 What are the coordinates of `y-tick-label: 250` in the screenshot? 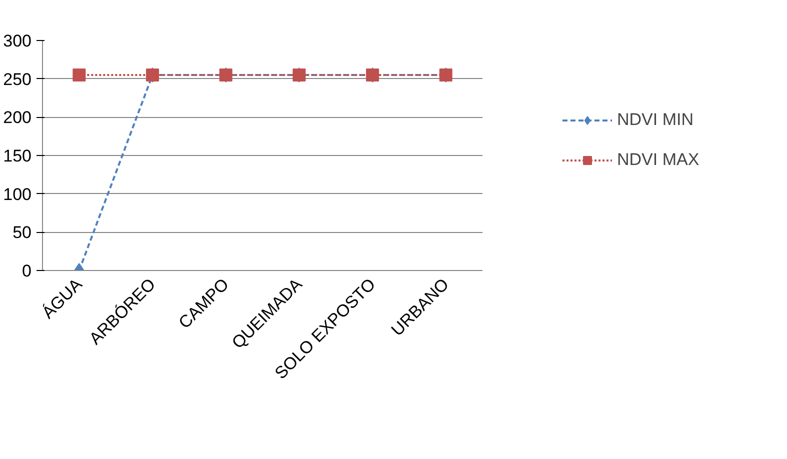 It's located at (17, 79).